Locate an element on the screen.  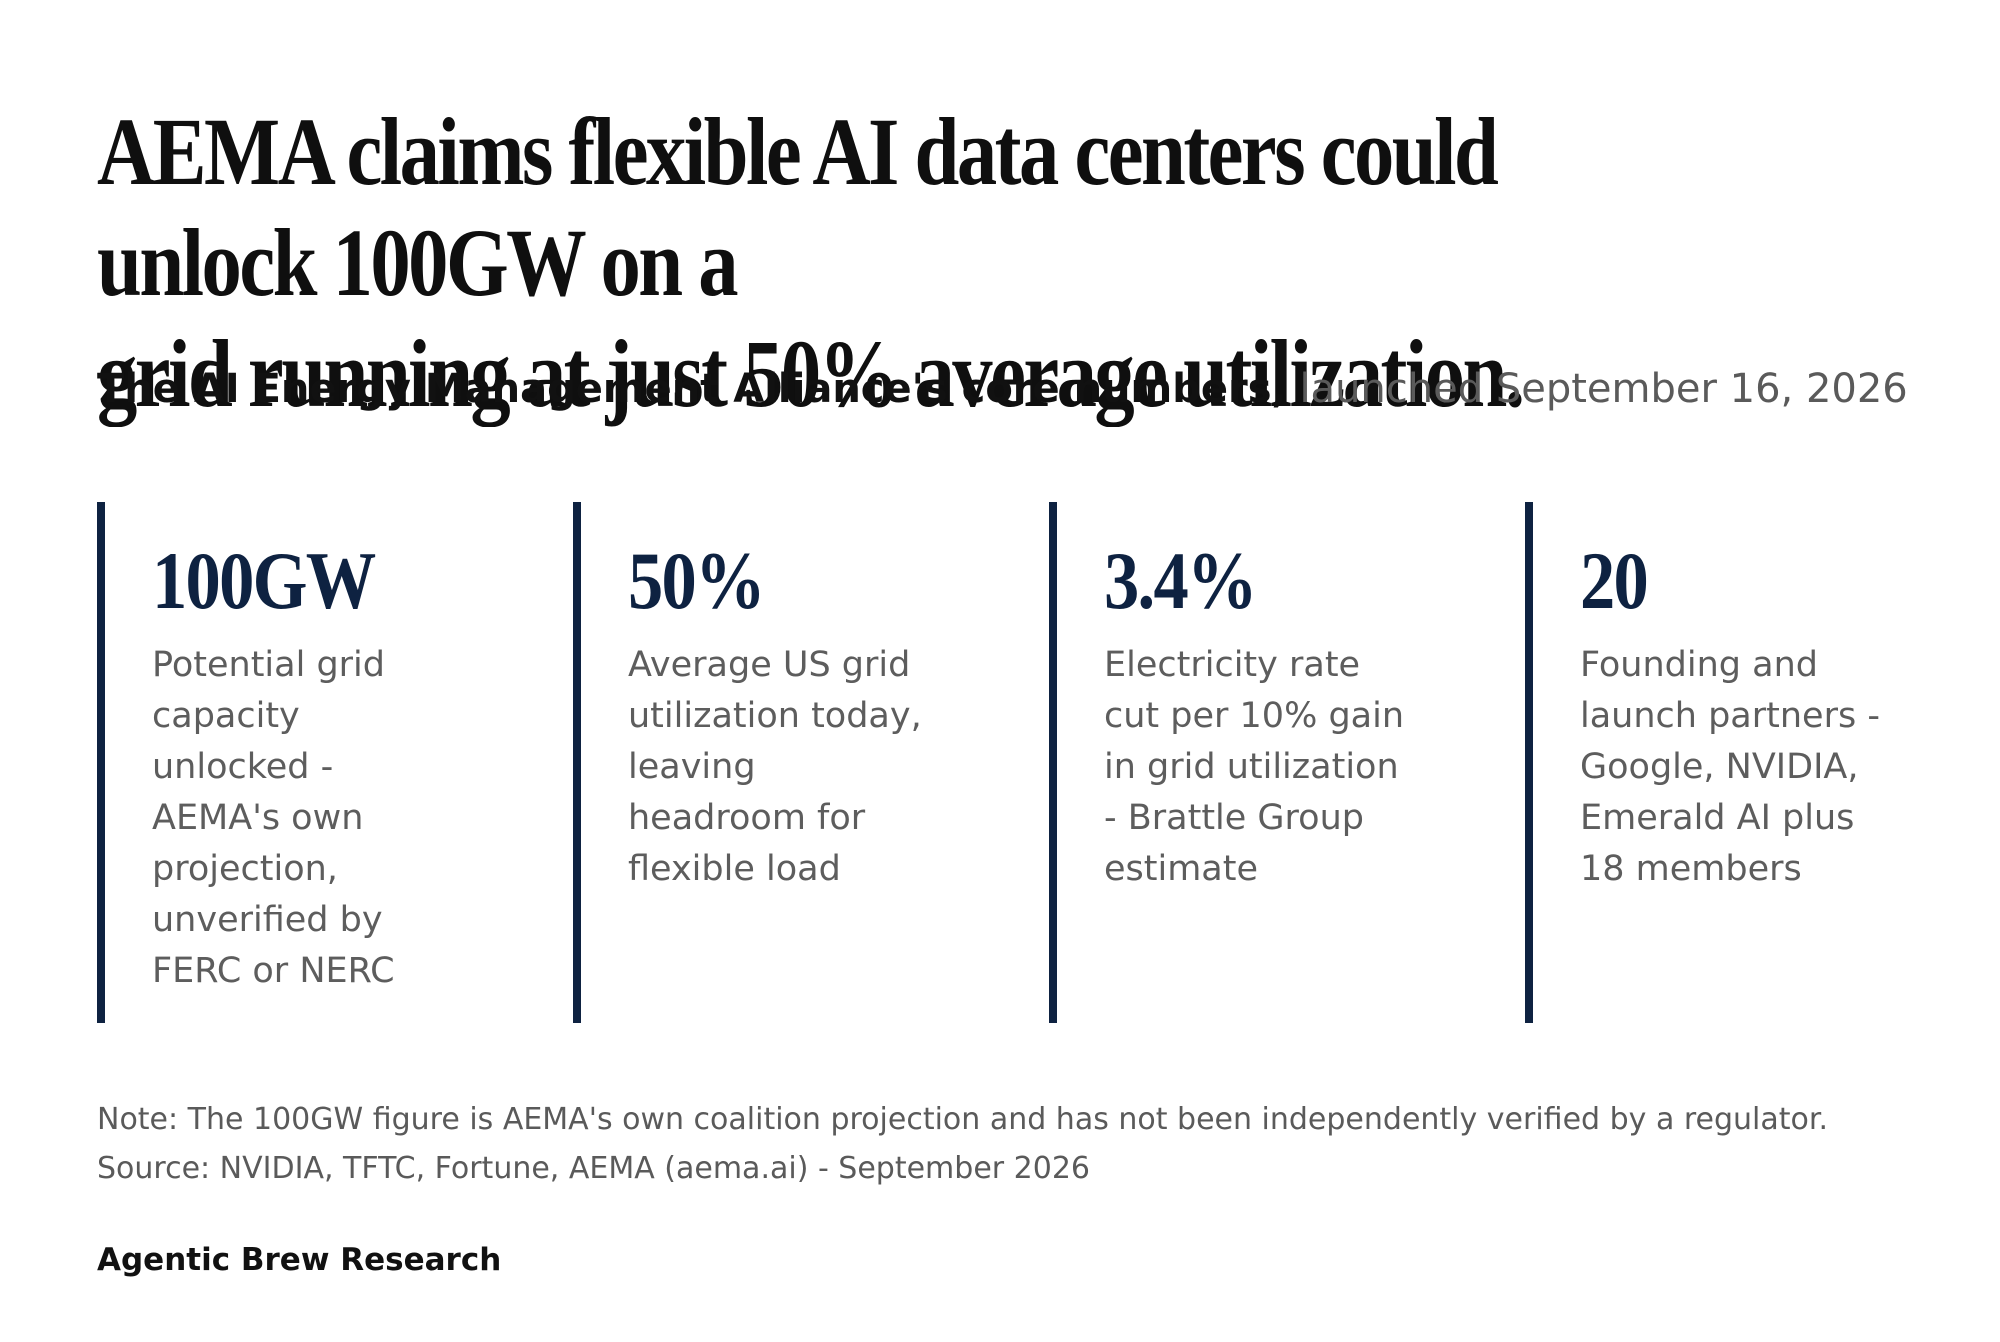
stat-description-line: FERC or NERC is located at coordinates (273, 971).